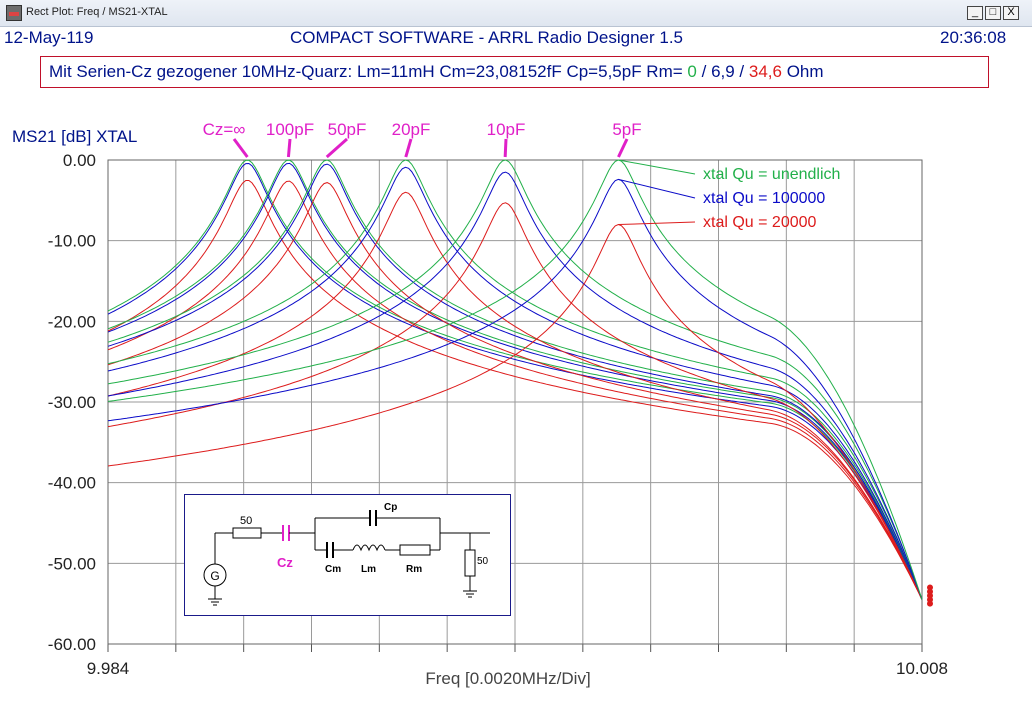 Image resolution: width=1032 pixels, height=703 pixels. I want to click on rm-red-value: 34,6, so click(765, 71).